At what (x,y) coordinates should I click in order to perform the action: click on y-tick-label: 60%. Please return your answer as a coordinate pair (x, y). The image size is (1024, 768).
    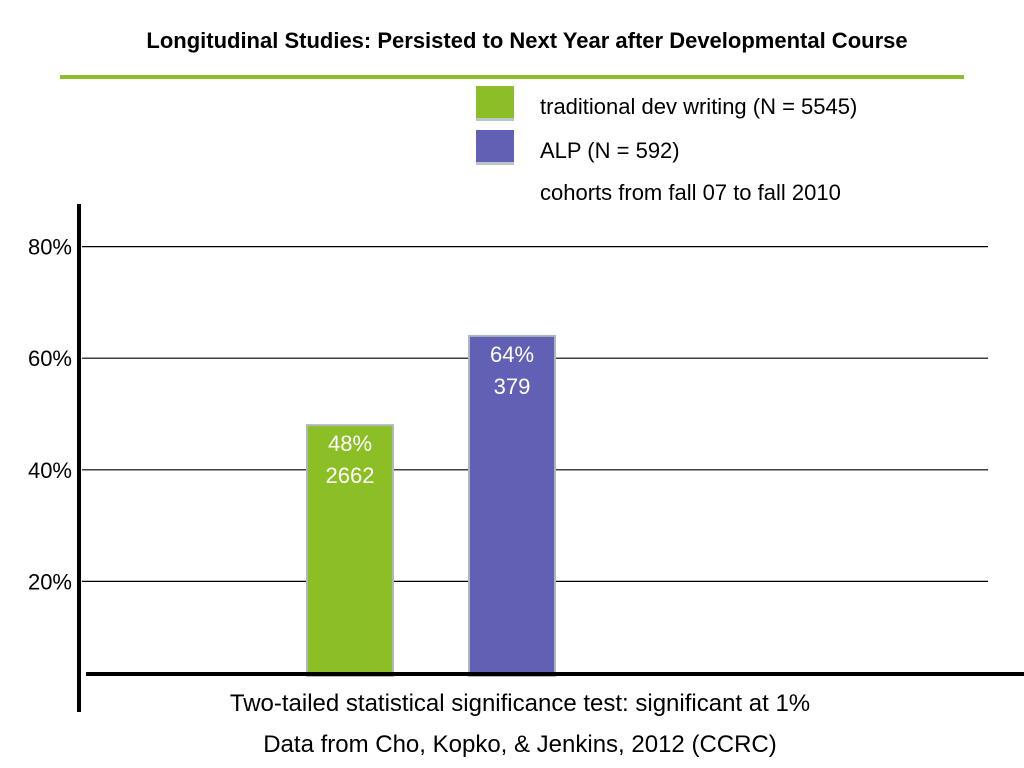
    Looking at the image, I should click on (50, 358).